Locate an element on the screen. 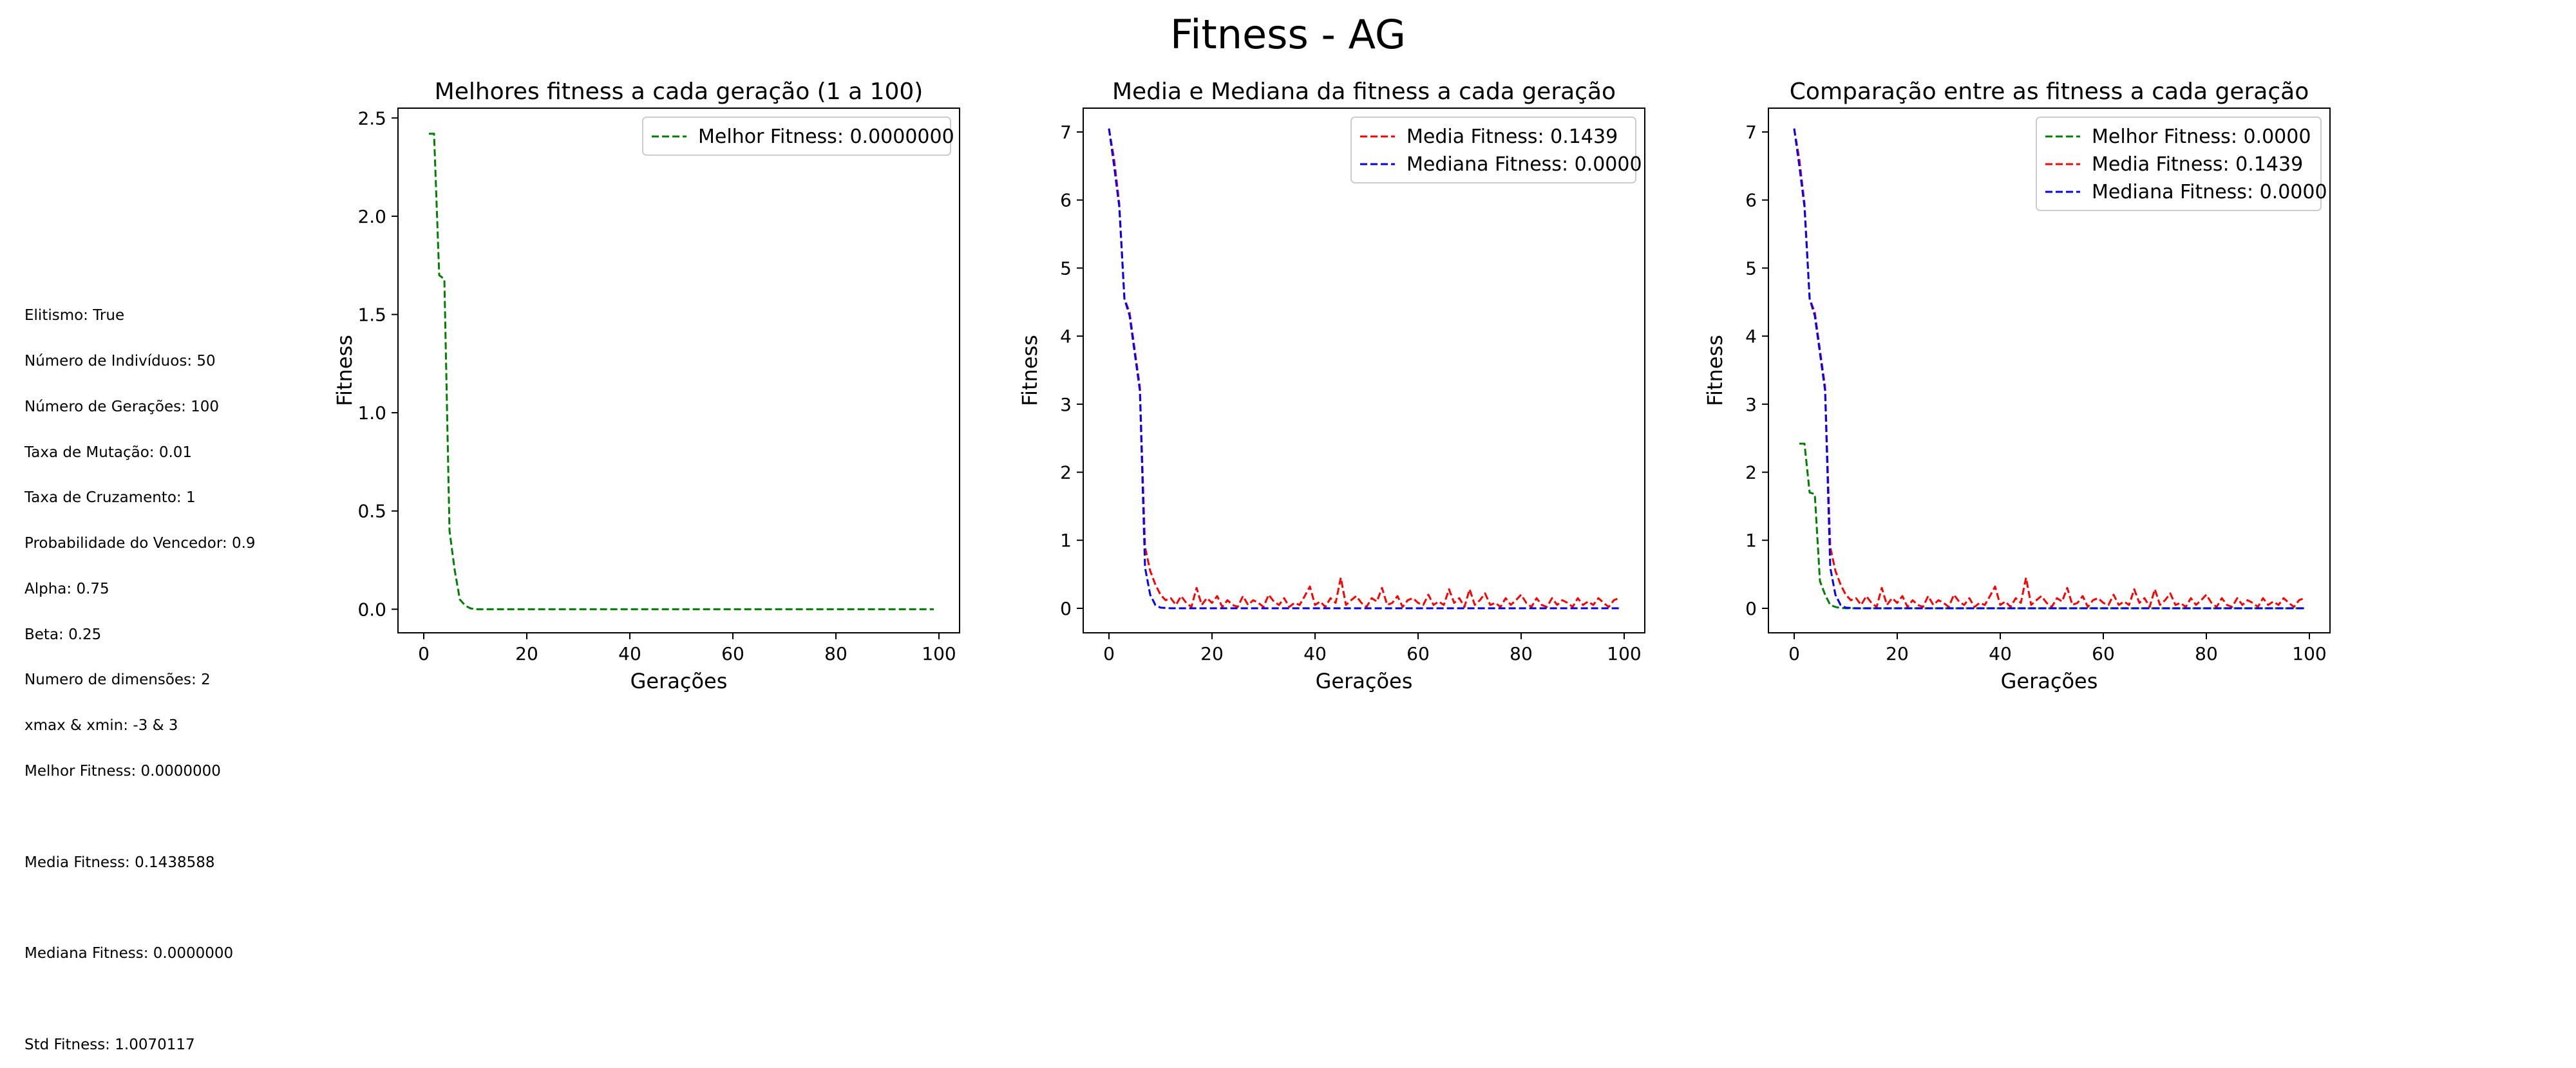 Image resolution: width=2576 pixels, height=1068 pixels. info-line: Mediana Fitness: 0.0000000 is located at coordinates (129, 953).